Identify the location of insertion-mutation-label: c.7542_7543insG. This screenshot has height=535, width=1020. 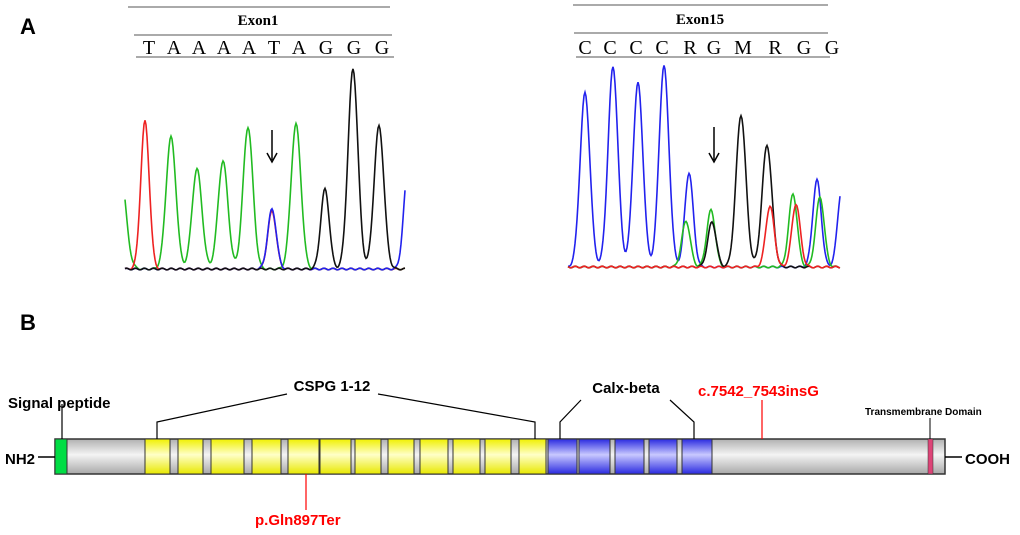
(758, 391).